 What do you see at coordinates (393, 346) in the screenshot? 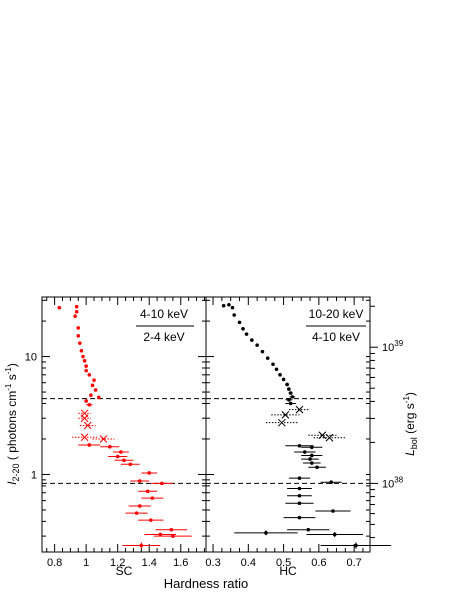
I see `right-y-tick-label: 1039` at bounding box center [393, 346].